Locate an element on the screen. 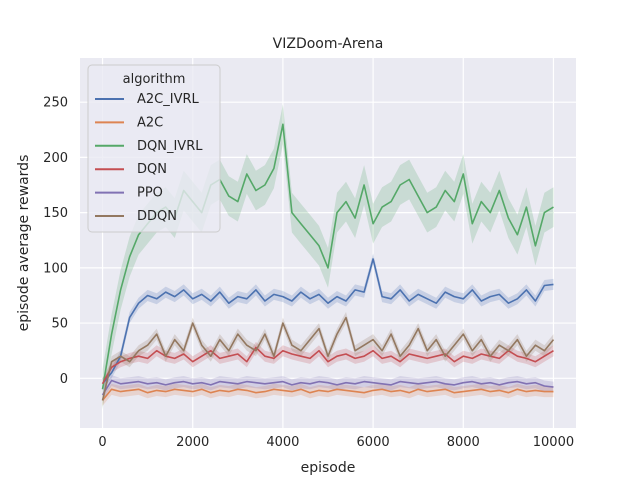  x-tick-label: 10000 is located at coordinates (553, 442).